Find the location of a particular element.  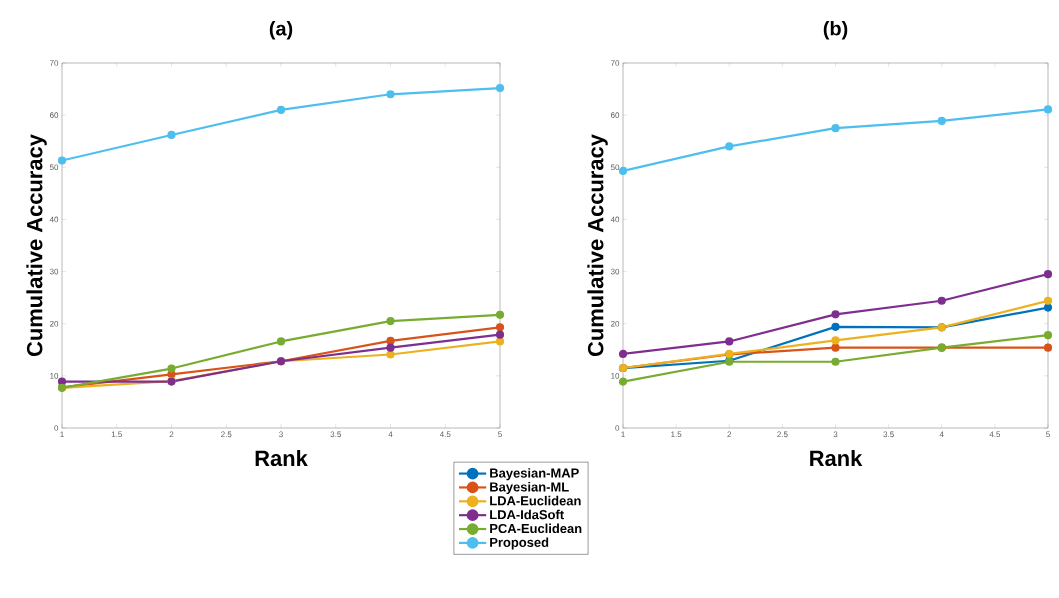

legend-label: LDA-IdaSoft is located at coordinates (527, 514).